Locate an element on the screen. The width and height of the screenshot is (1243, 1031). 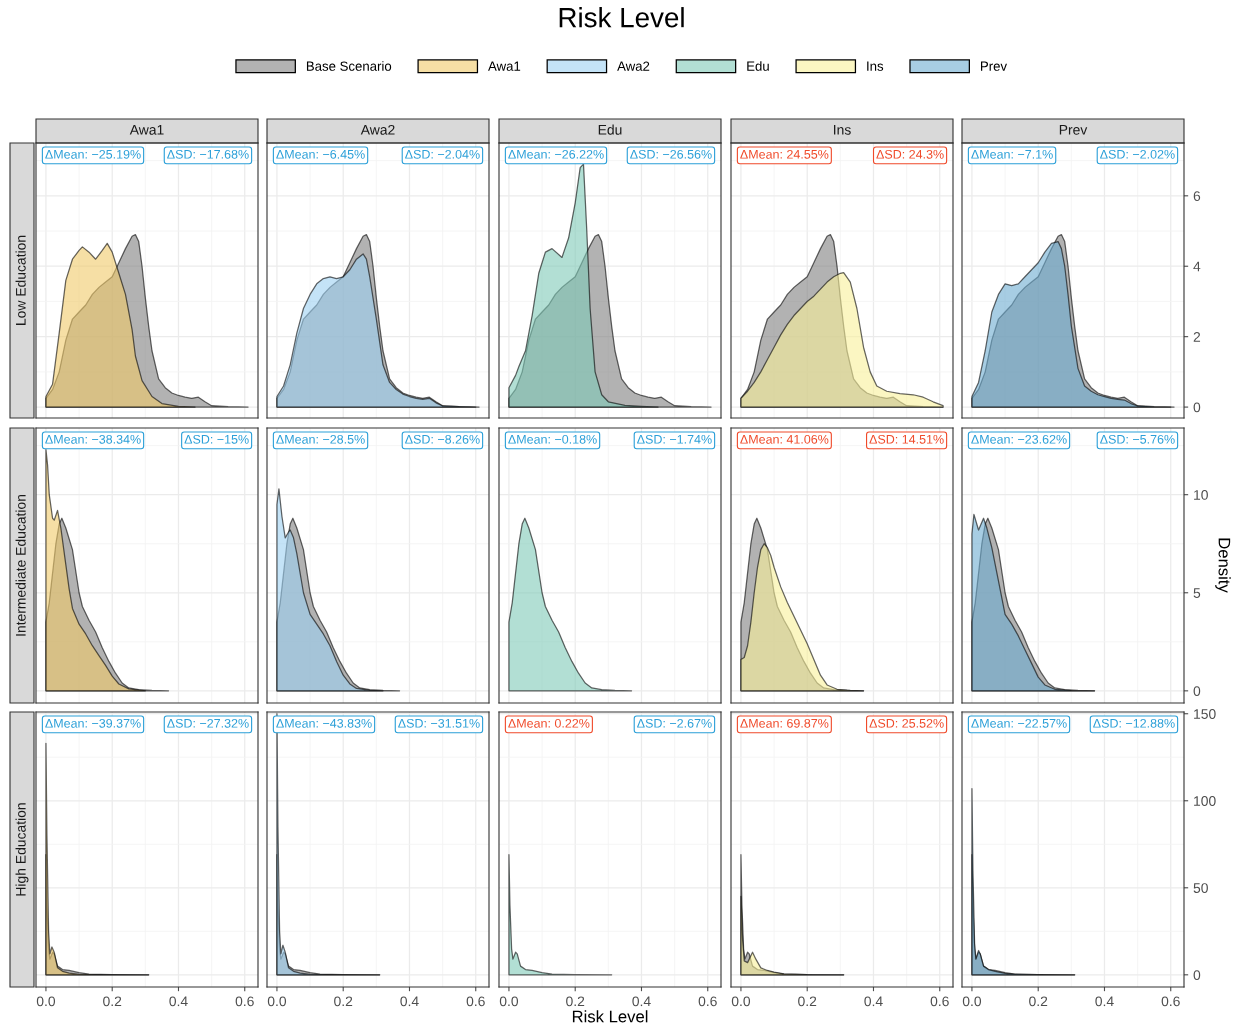
y-tick-label: 100 is located at coordinates (1205, 801).